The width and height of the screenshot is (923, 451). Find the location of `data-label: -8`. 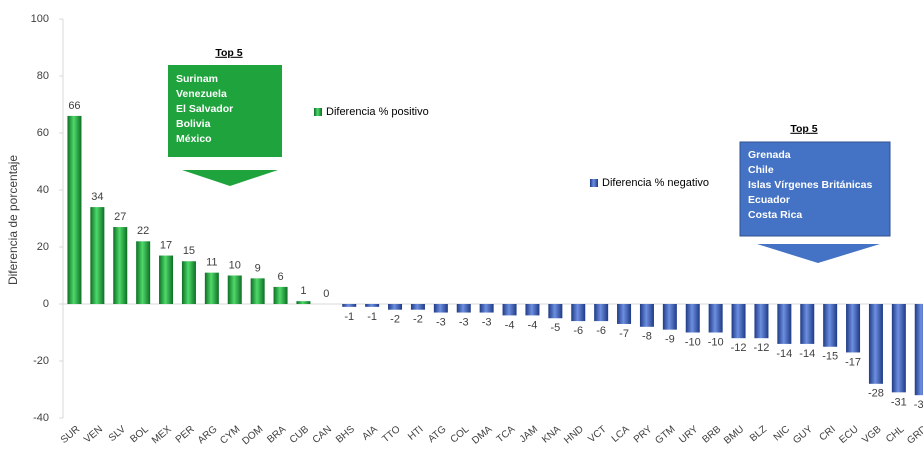

data-label: -8 is located at coordinates (647, 337).